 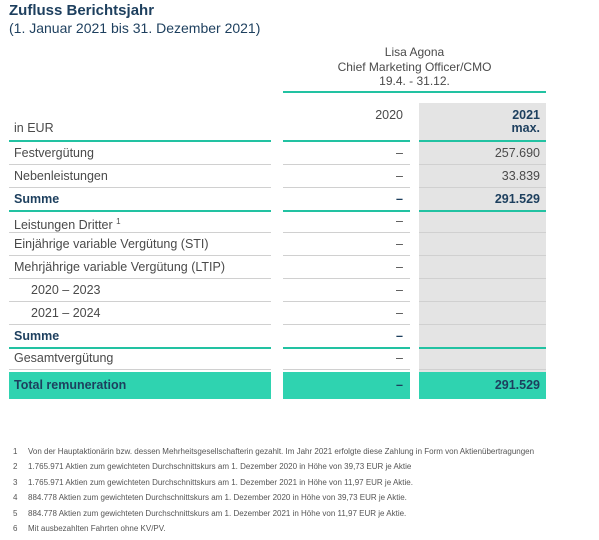 What do you see at coordinates (526, 115) in the screenshot?
I see `column-header: 2021` at bounding box center [526, 115].